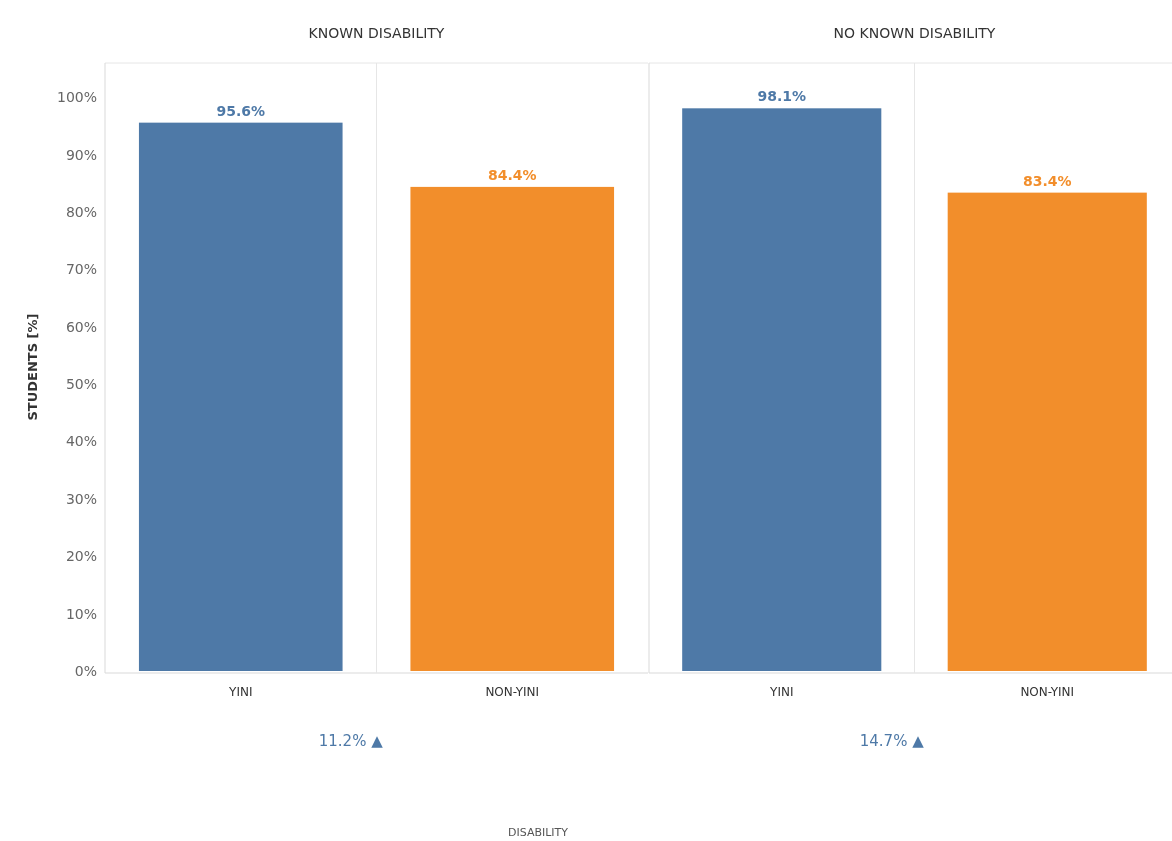 The height and width of the screenshot is (841, 1172). I want to click on text: 14.7% ▲, so click(892, 741).